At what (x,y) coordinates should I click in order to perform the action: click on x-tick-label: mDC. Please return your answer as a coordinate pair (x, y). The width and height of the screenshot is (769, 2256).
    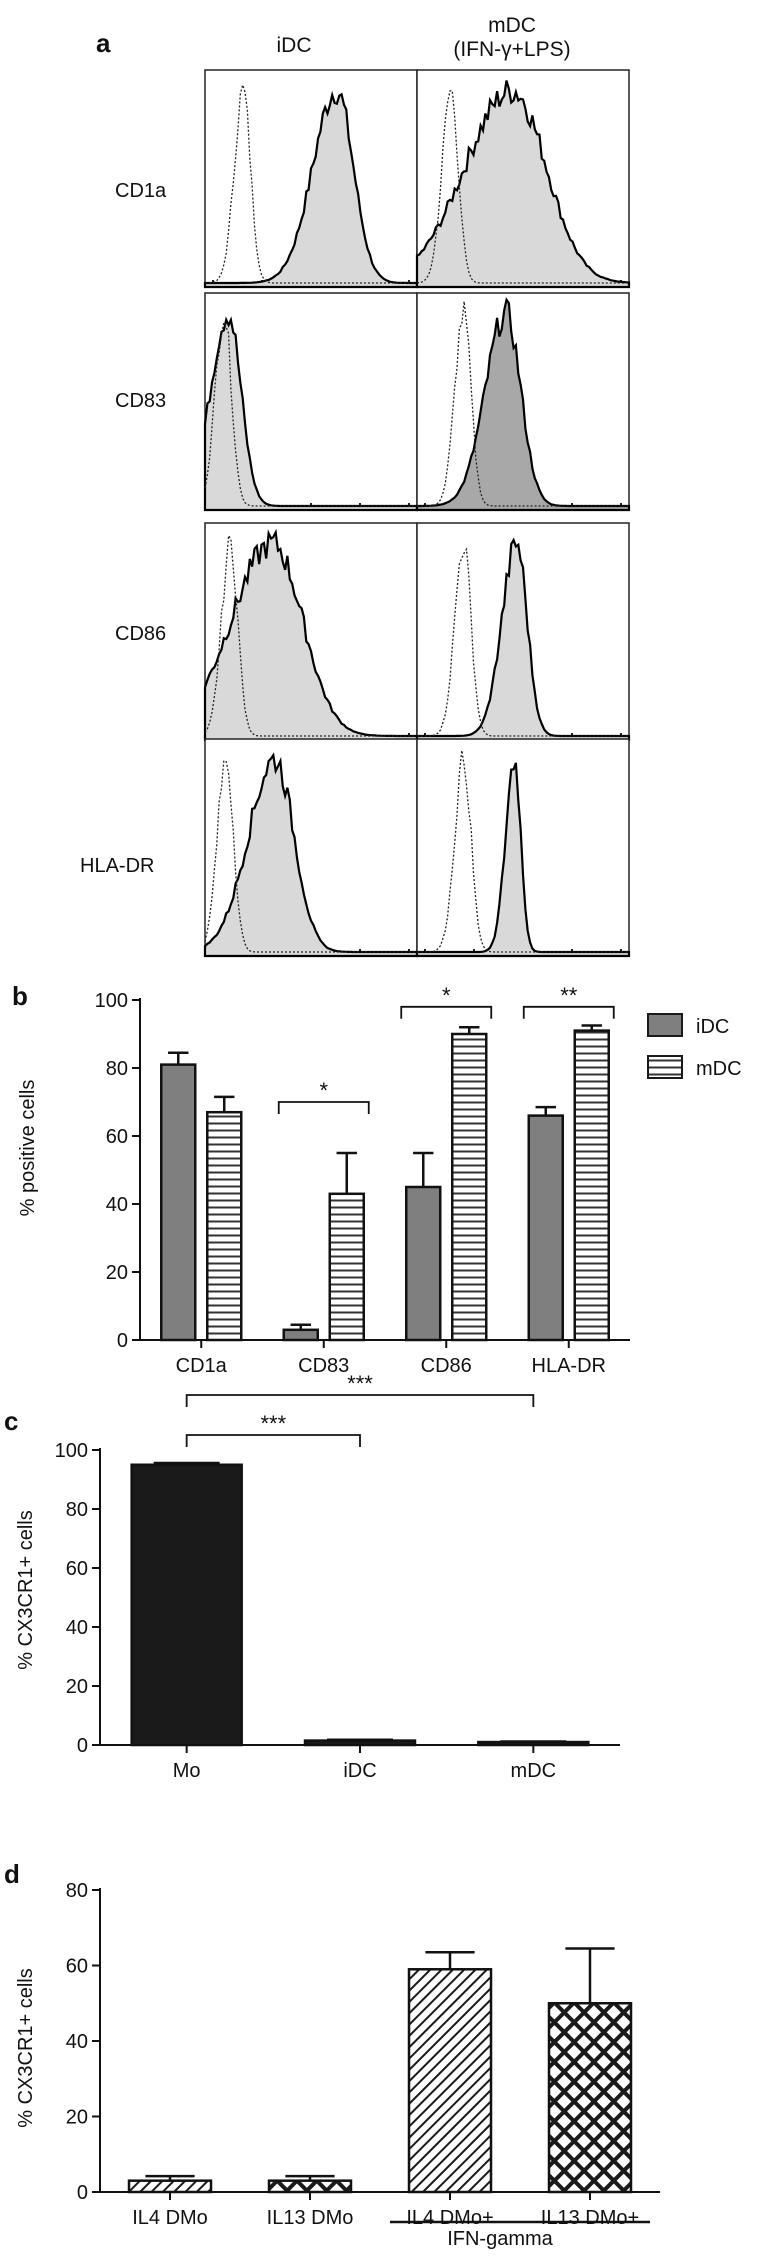
    Looking at the image, I should click on (534, 1771).